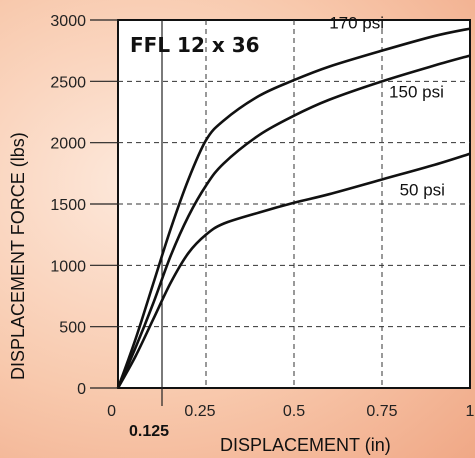 The width and height of the screenshot is (475, 458). What do you see at coordinates (195, 45) in the screenshot?
I see `chart-title: FFL 12 x 36` at bounding box center [195, 45].